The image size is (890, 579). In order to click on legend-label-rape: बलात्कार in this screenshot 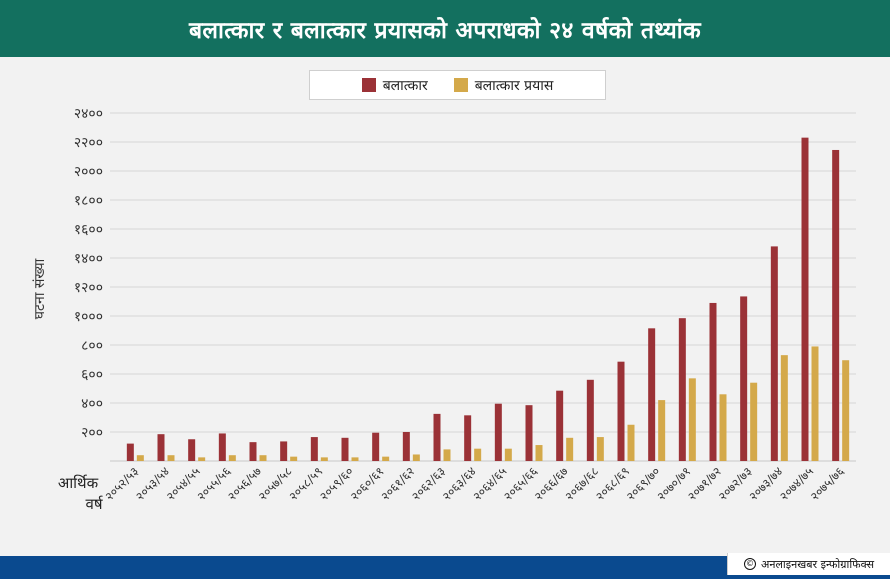, I will do `click(405, 85)`.